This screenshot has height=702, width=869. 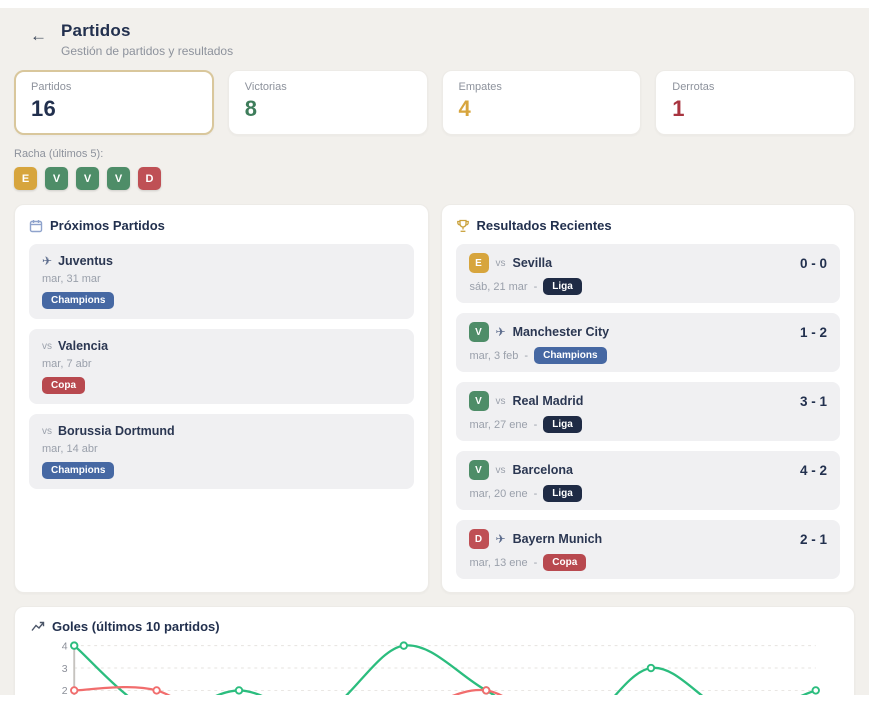 I want to click on page-title: Partidos, so click(x=96, y=30).